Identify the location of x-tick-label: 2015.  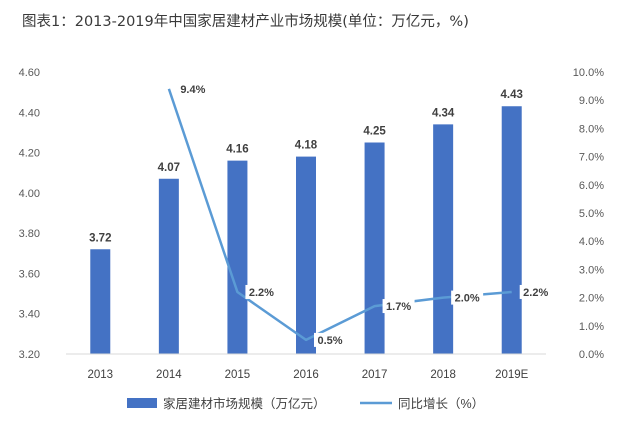
(238, 375).